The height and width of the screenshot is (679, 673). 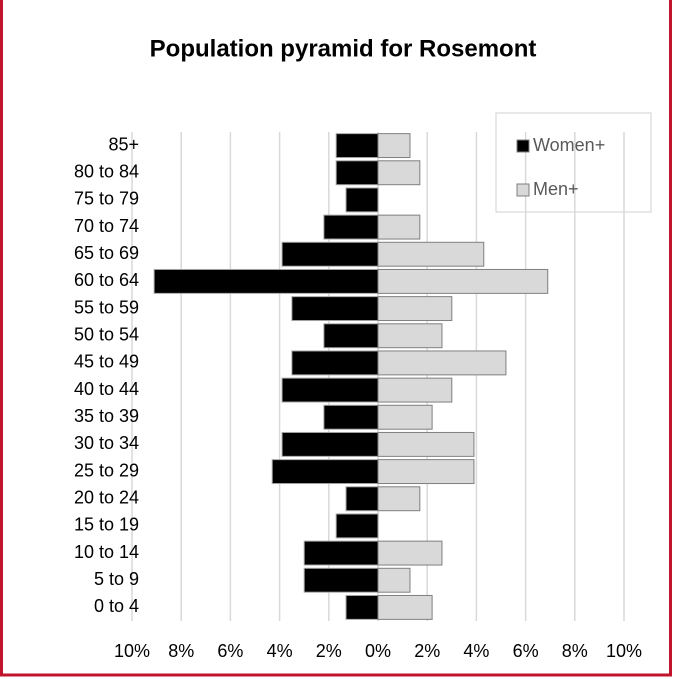 I want to click on y-tick-label: 35 to 39, so click(x=106, y=416).